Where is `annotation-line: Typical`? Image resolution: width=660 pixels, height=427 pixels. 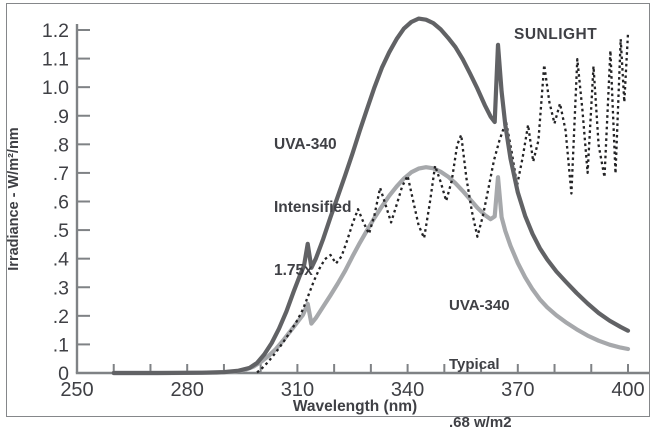 annotation-line: Typical is located at coordinates (474, 364).